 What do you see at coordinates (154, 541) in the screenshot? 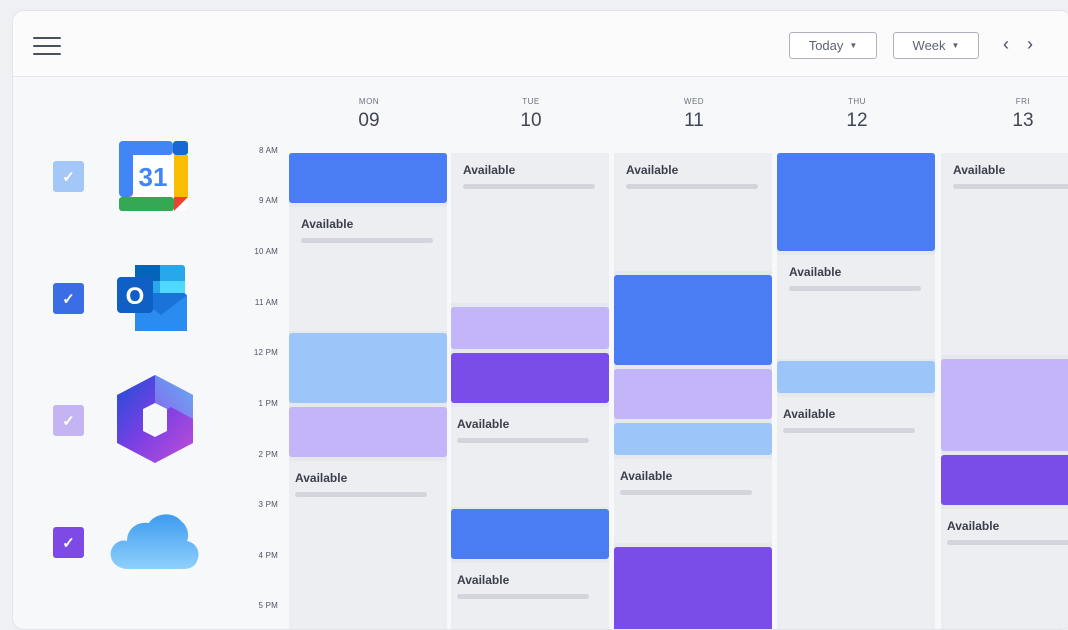
I see `icloud-icon` at bounding box center [154, 541].